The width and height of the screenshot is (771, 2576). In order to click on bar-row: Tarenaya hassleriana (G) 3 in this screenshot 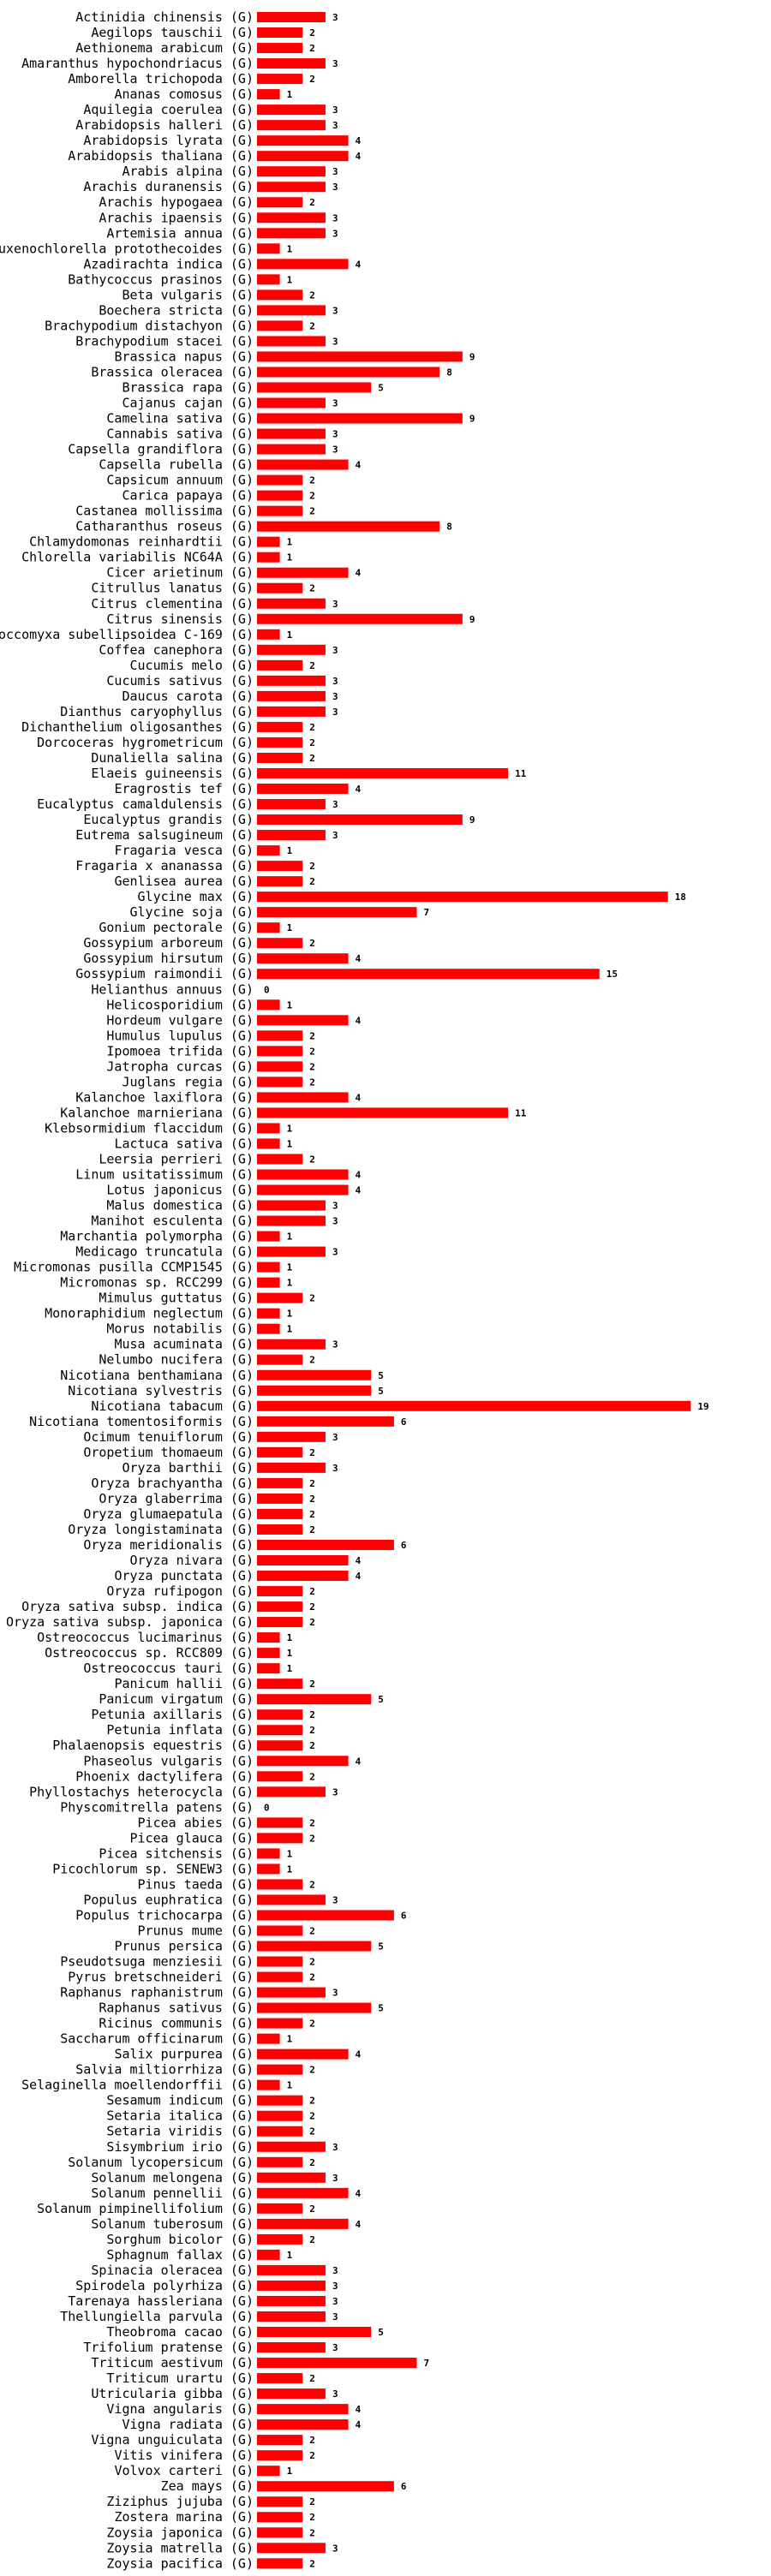, I will do `click(203, 2301)`.